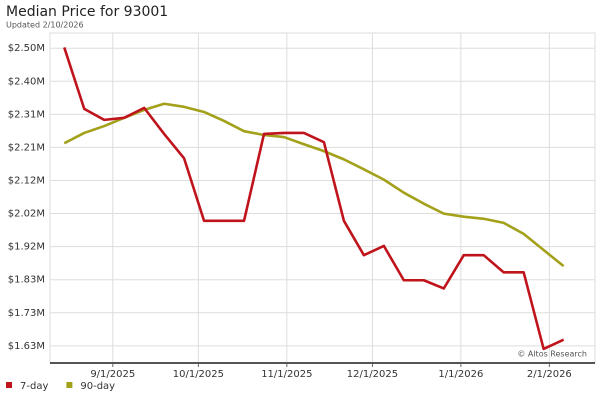 Image resolution: width=600 pixels, height=400 pixels. I want to click on y-tick-label: $2.02M, so click(26, 214).